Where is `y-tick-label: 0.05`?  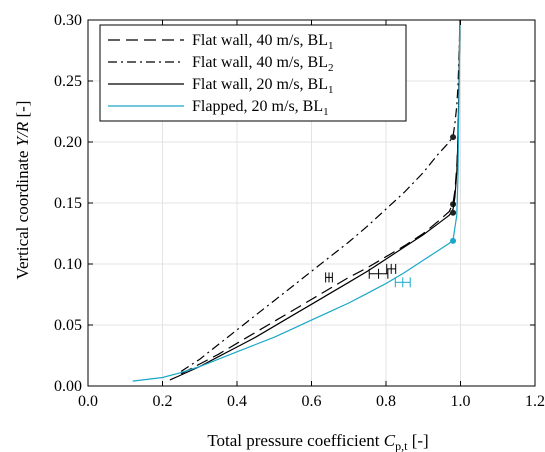 y-tick-label: 0.05 is located at coordinates (68, 325).